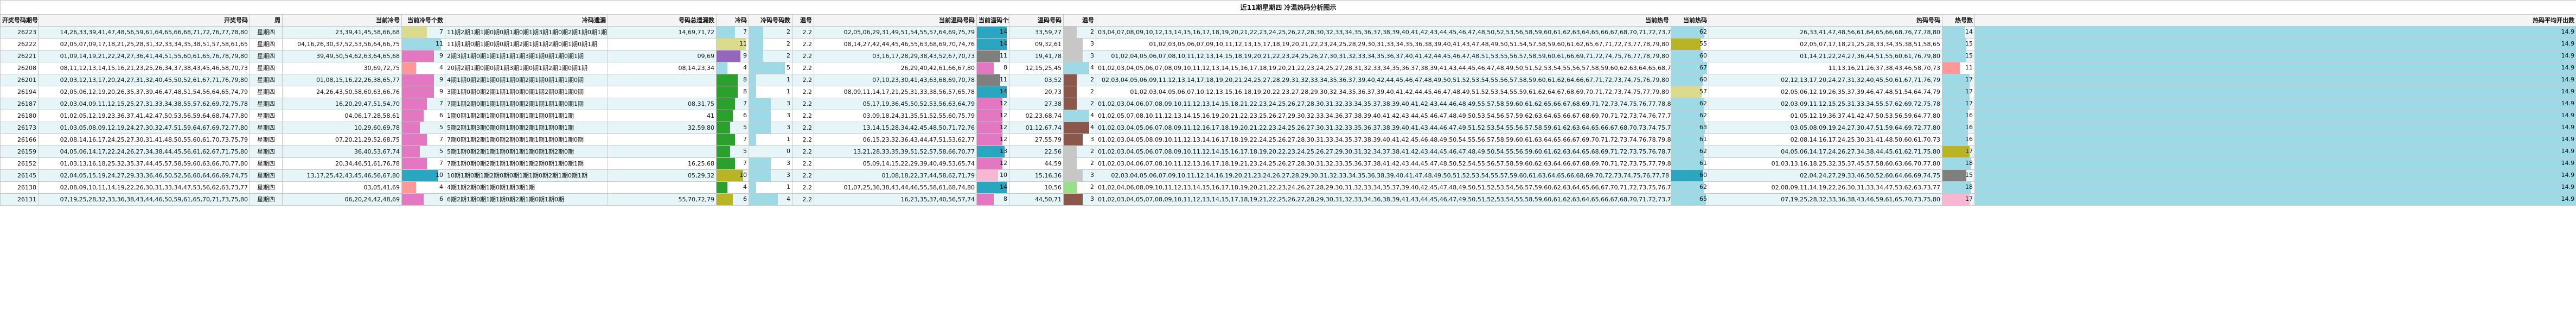 This screenshot has height=311, width=2576. I want to click on column-header: 当前温码号码, so click(895, 21).